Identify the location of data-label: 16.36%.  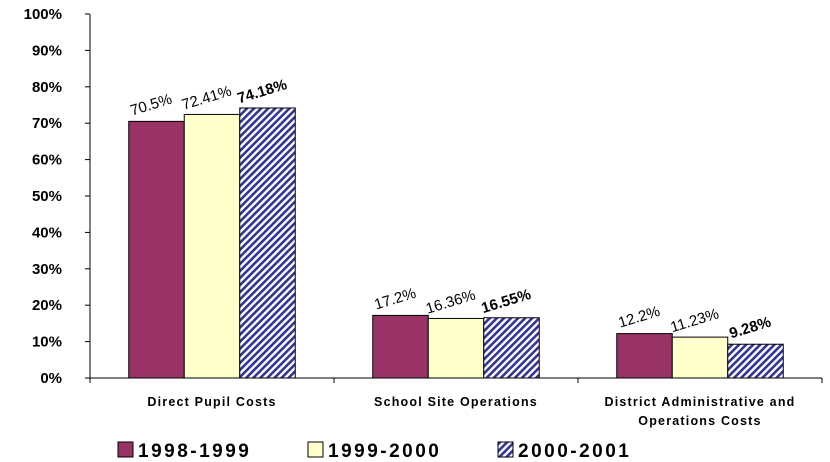
(451, 302).